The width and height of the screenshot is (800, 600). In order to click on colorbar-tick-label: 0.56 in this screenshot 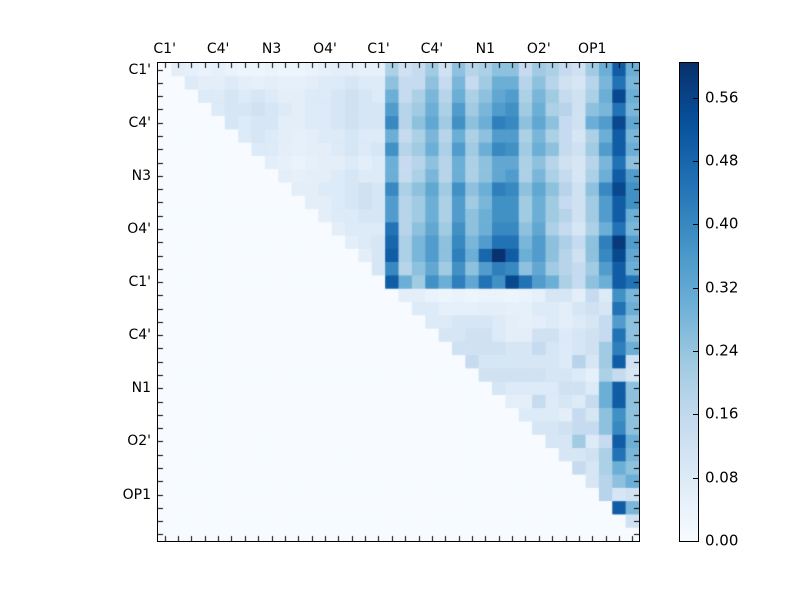, I will do `click(722, 97)`.